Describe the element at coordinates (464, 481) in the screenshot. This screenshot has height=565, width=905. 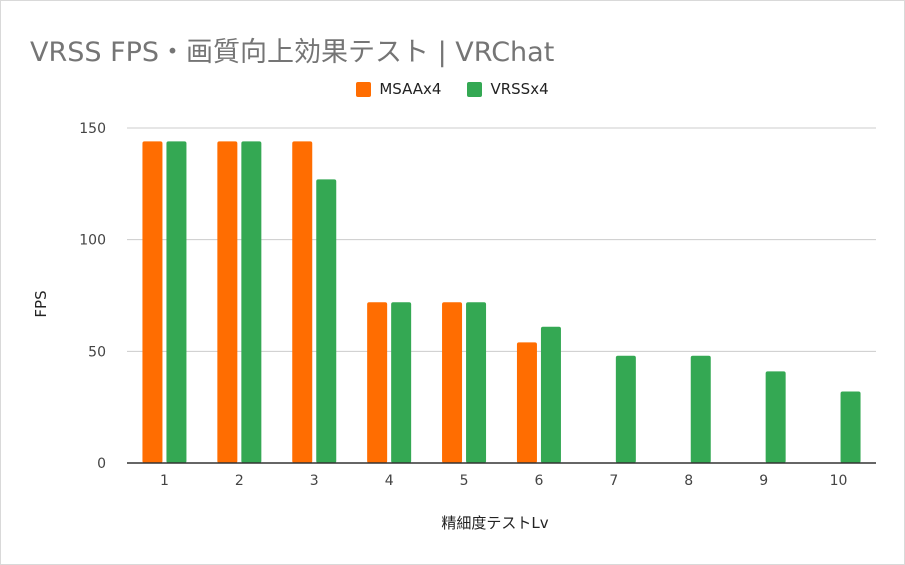
I see `x-tick-label: 5` at that location.